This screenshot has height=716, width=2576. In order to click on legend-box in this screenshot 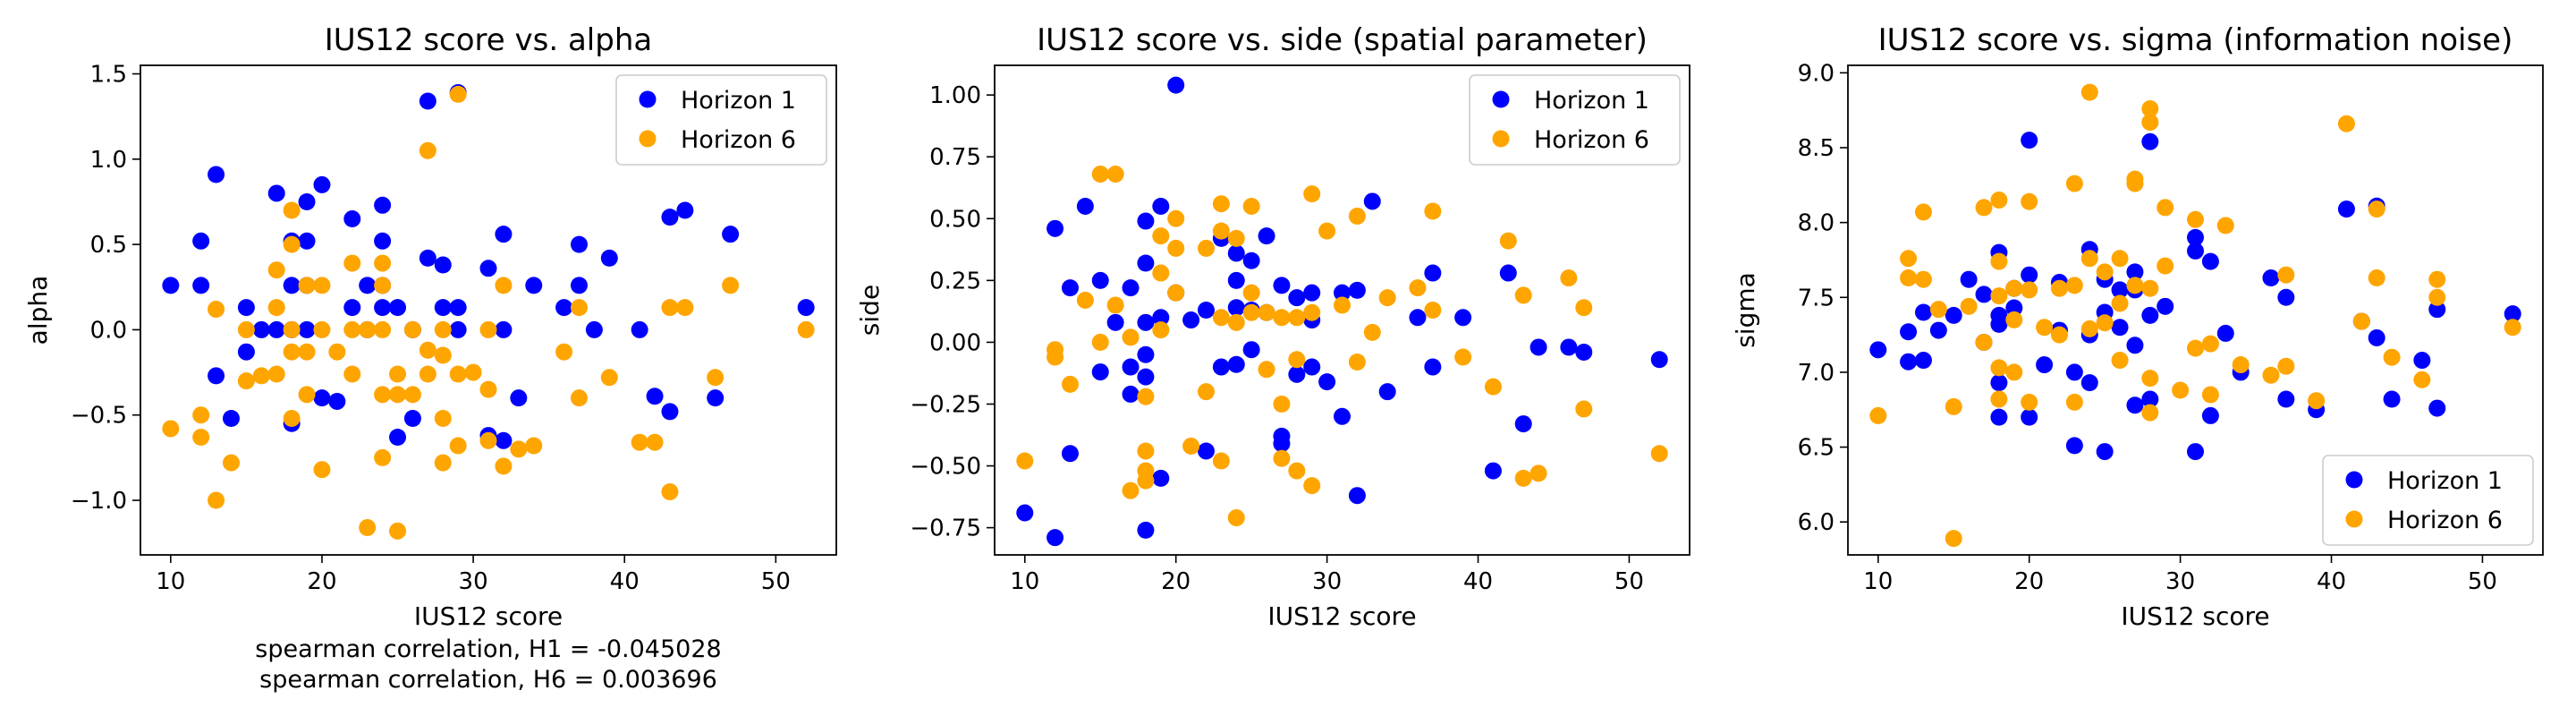, I will do `click(721, 120)`.